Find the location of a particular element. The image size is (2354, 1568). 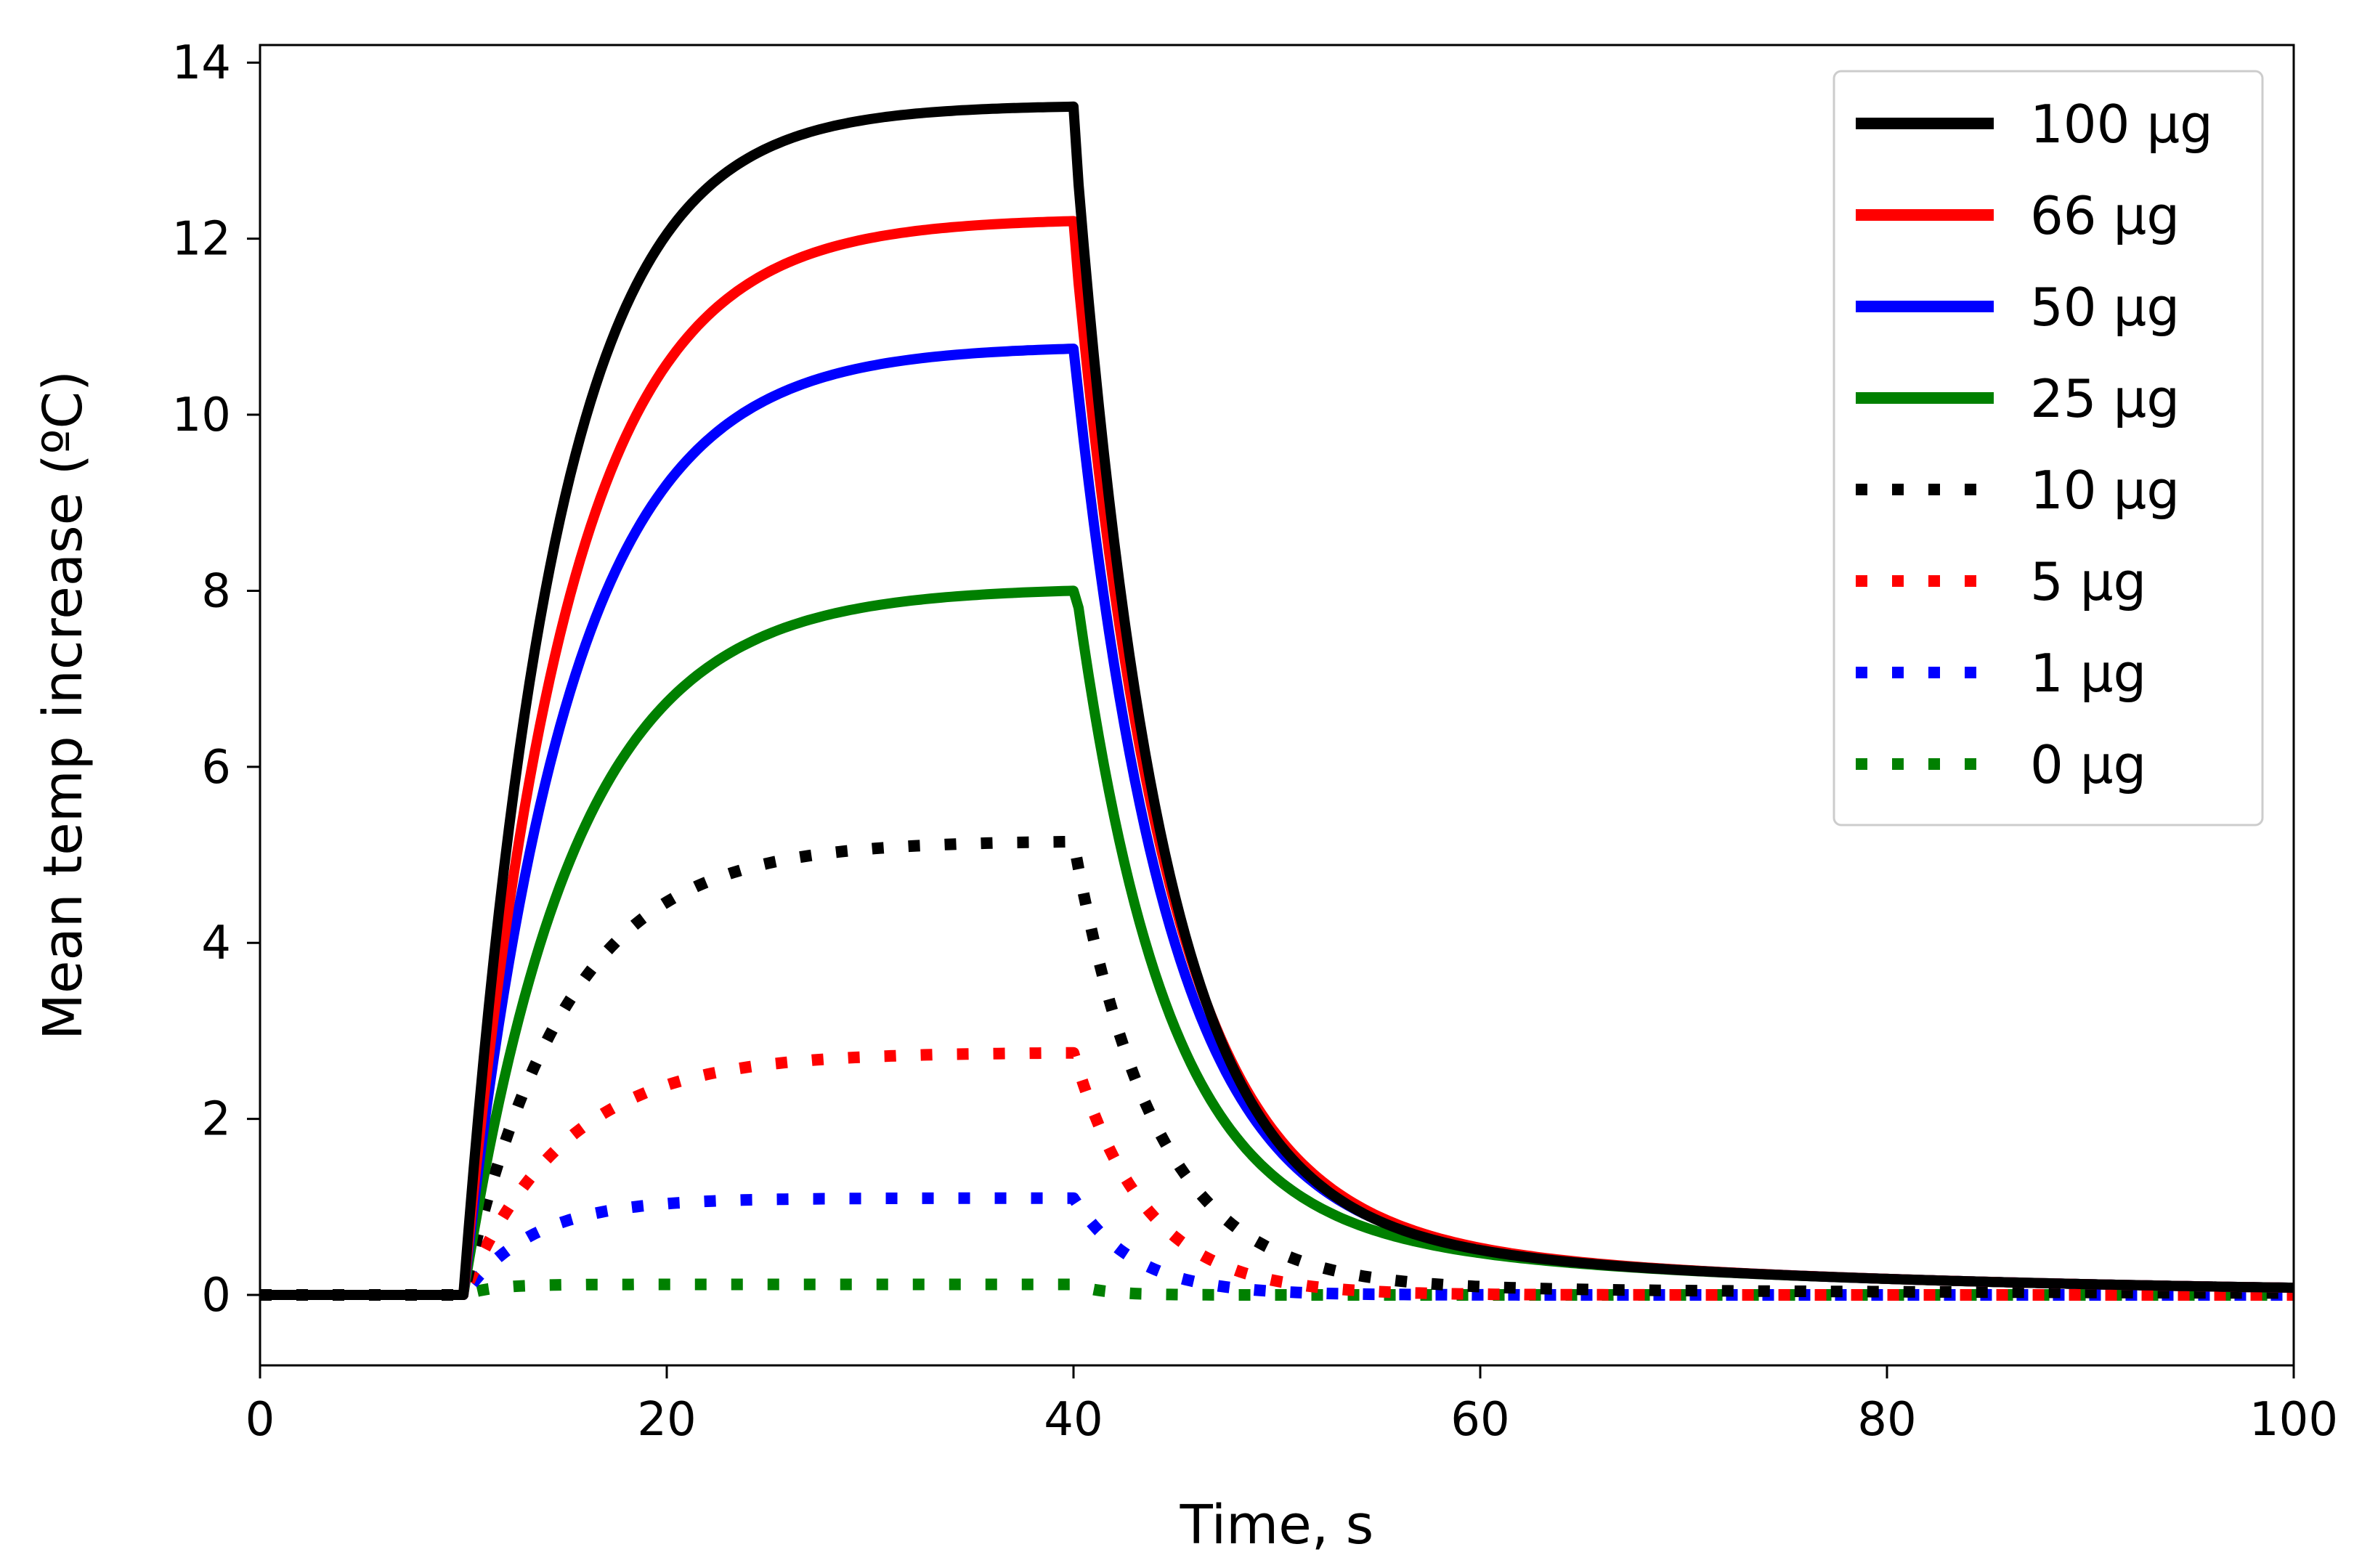

series-line-5g is located at coordinates (1277, 1174).